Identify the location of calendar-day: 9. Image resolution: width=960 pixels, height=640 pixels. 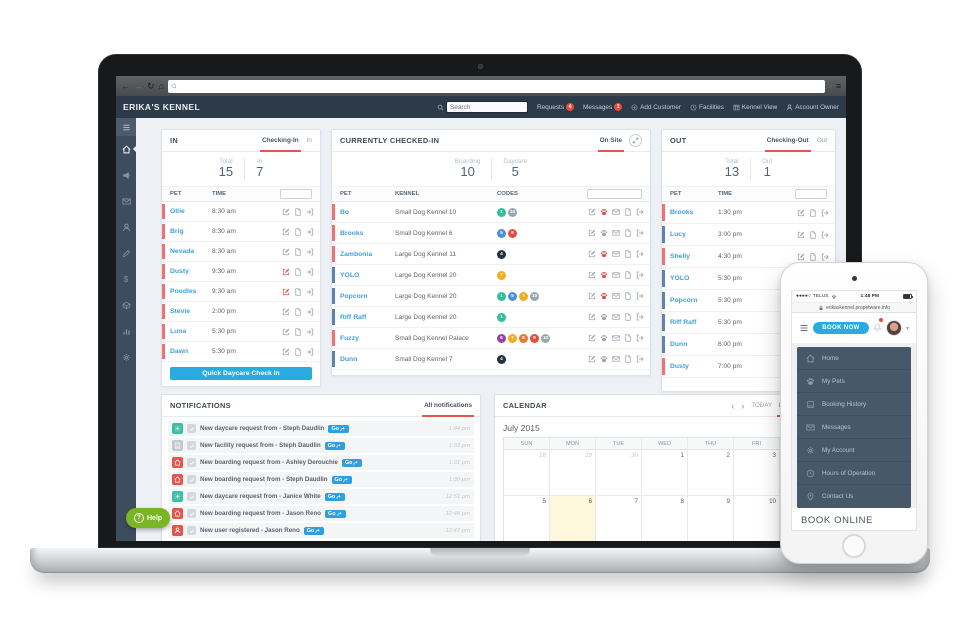
(711, 518).